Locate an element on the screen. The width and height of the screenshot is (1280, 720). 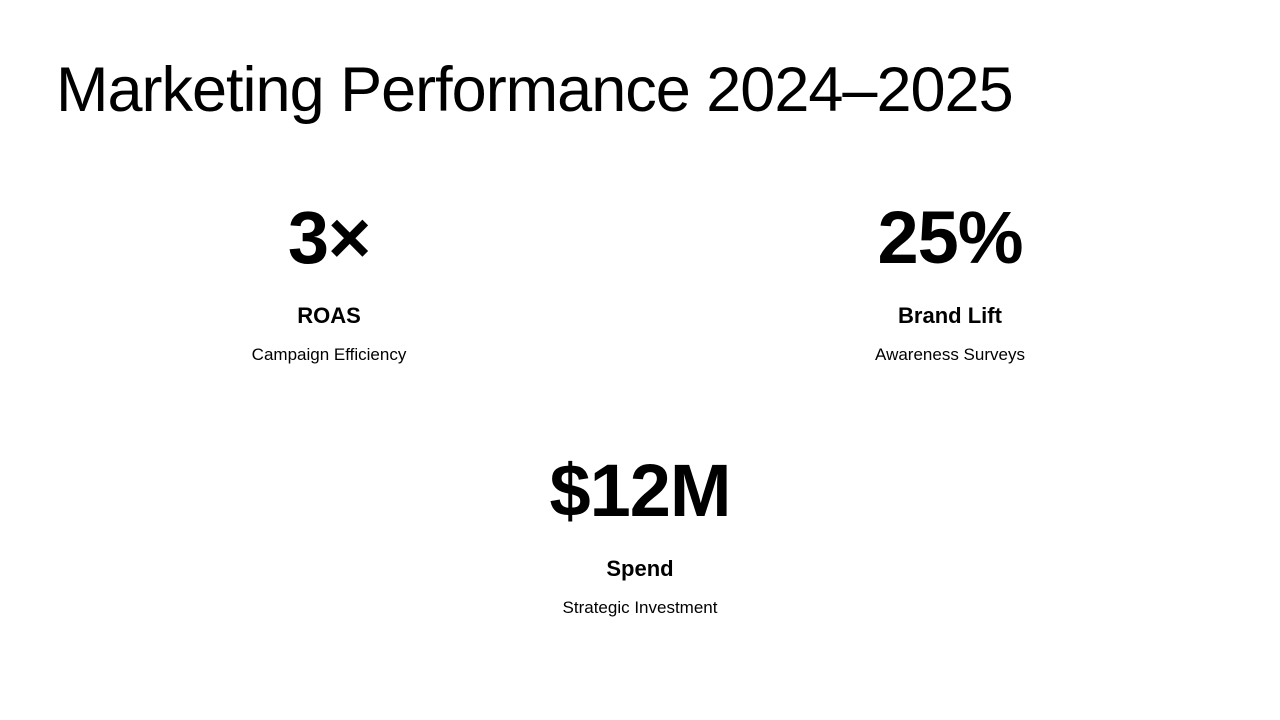
stat-description: Awareness Surveys is located at coordinates (950, 354).